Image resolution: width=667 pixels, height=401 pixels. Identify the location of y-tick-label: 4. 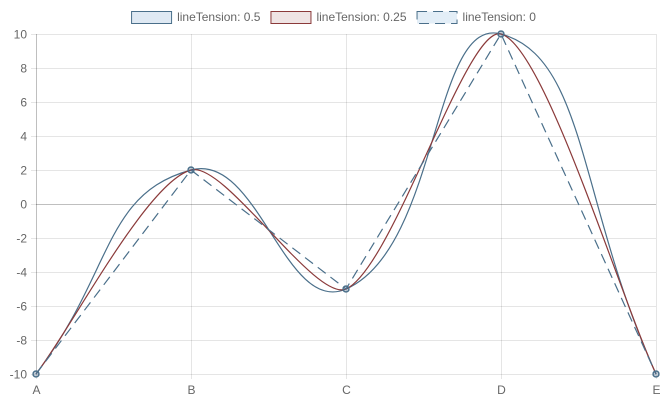
(23, 137).